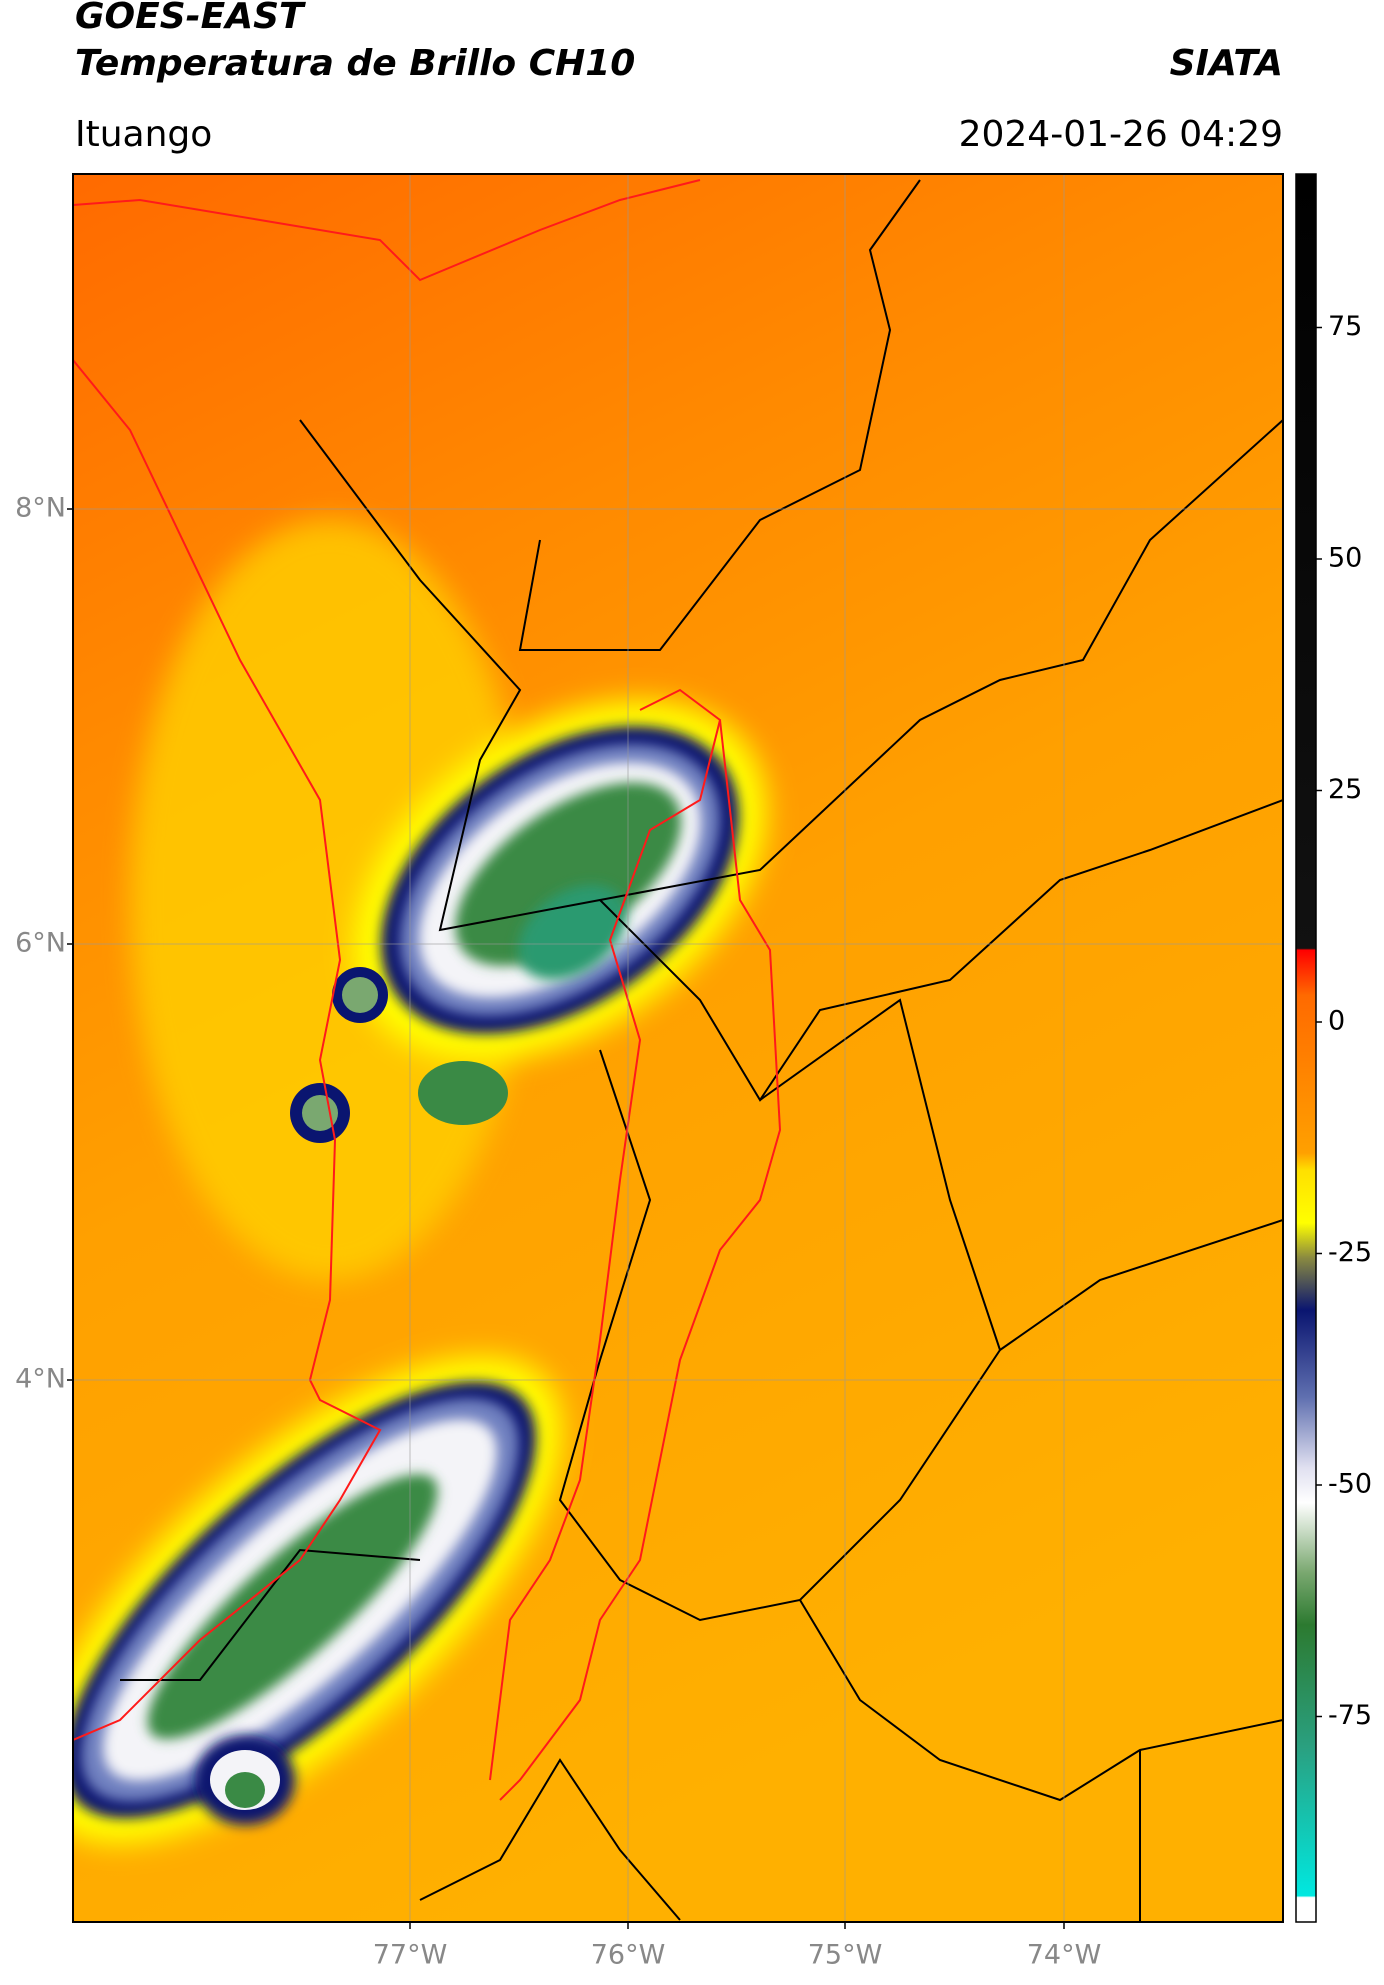 Image resolution: width=1384 pixels, height=1985 pixels. Describe the element at coordinates (1350, 1252) in the screenshot. I see `colorbar-label: -25` at that location.